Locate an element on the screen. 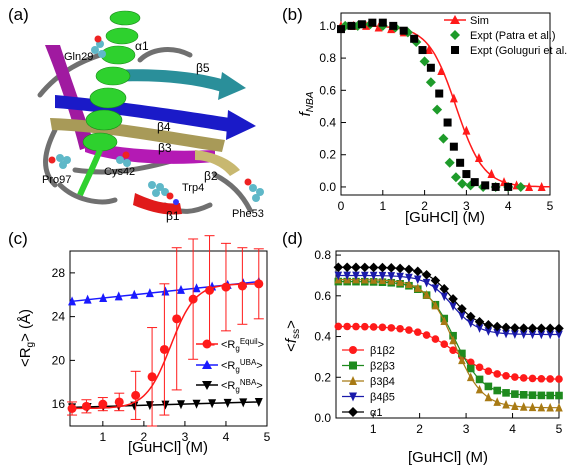 This screenshot has height=474, width=567. label-beta2: β2 is located at coordinates (211, 176).